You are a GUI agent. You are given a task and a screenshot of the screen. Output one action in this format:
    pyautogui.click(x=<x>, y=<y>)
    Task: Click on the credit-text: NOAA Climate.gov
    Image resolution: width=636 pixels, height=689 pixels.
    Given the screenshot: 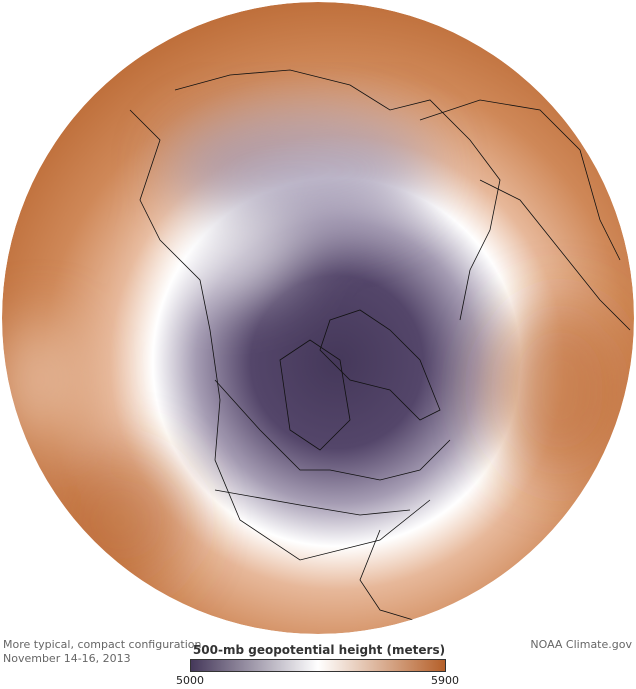 What is the action you would take?
    pyautogui.click(x=581, y=644)
    